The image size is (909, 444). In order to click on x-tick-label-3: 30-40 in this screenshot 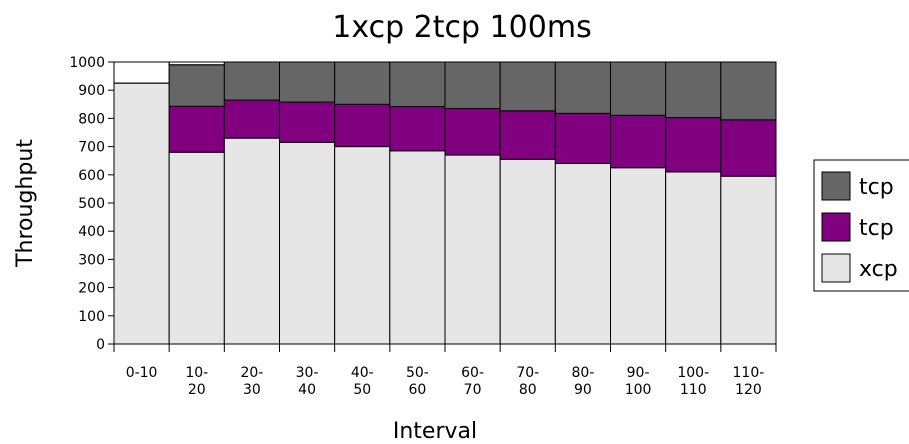, I will do `click(307, 381)`.